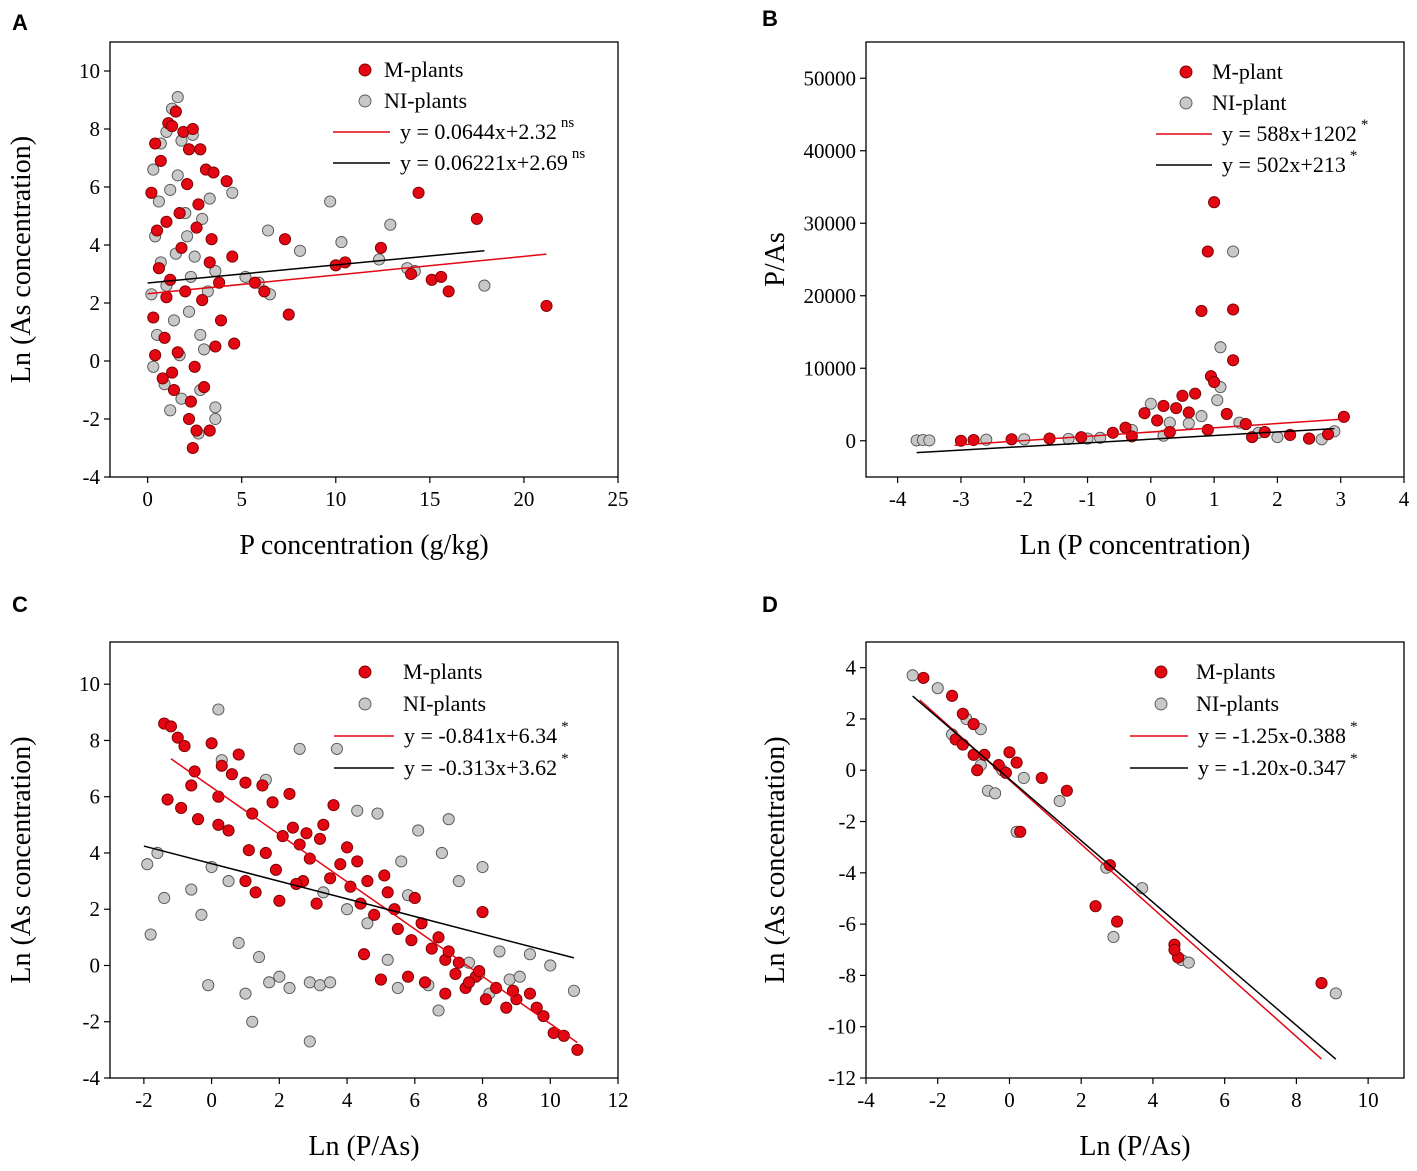 This screenshot has width=1417, height=1171. I want to click on y-tick-label: -12, so click(842, 1078).